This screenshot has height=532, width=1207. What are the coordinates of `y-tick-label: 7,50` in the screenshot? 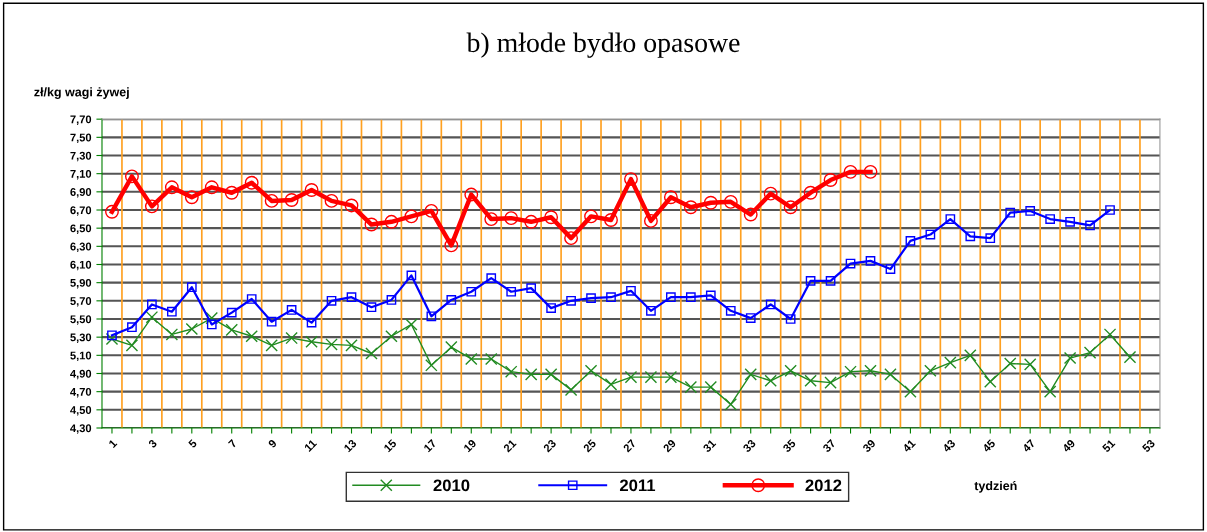 It's located at (81, 138).